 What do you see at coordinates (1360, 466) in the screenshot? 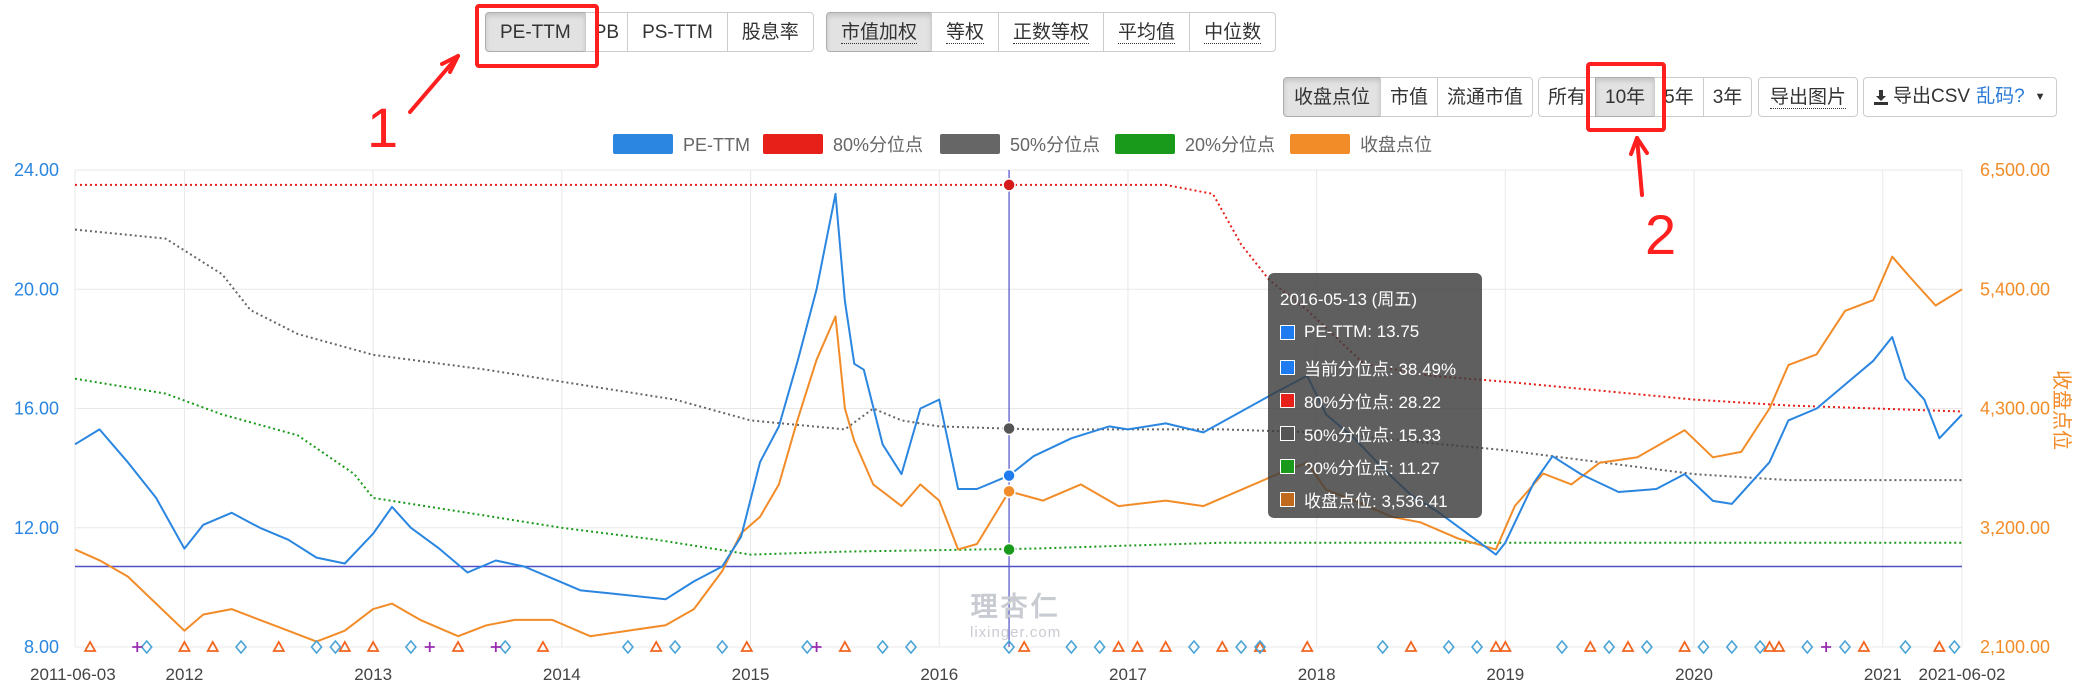
I see `tooltip-row: 20%分位点: 11.27` at bounding box center [1360, 466].